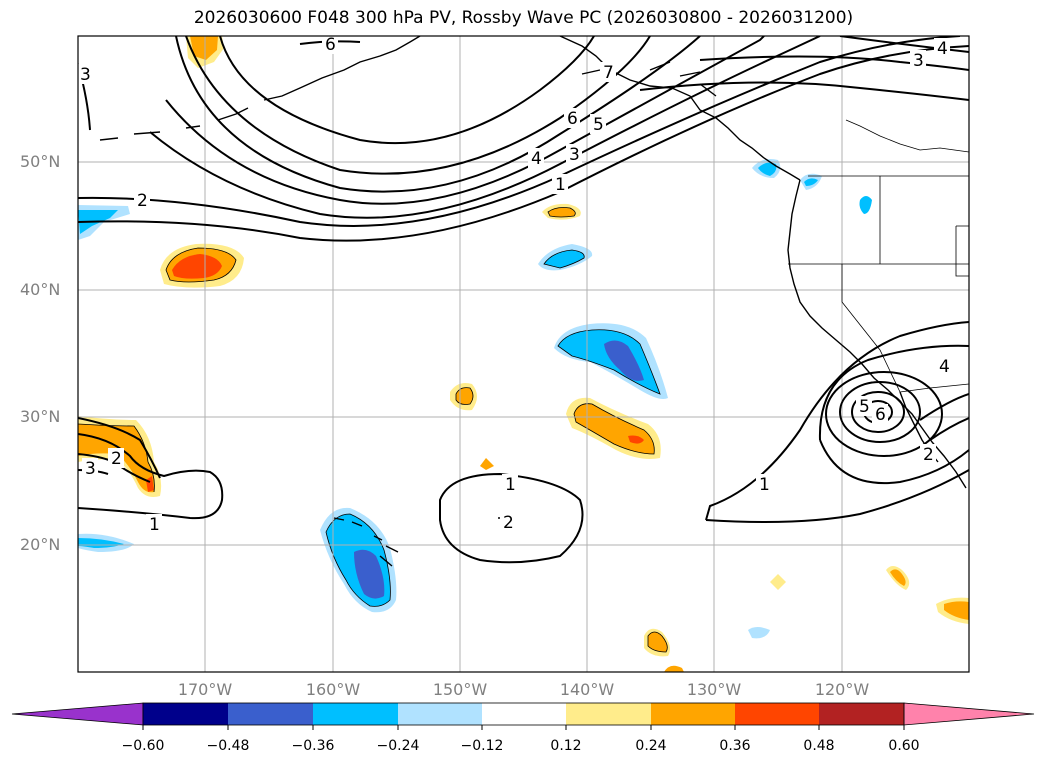 Image resolution: width=1047 pixels, height=765 pixels. Describe the element at coordinates (40, 289) in the screenshot. I see `lat-label-40n: 40°N` at that location.